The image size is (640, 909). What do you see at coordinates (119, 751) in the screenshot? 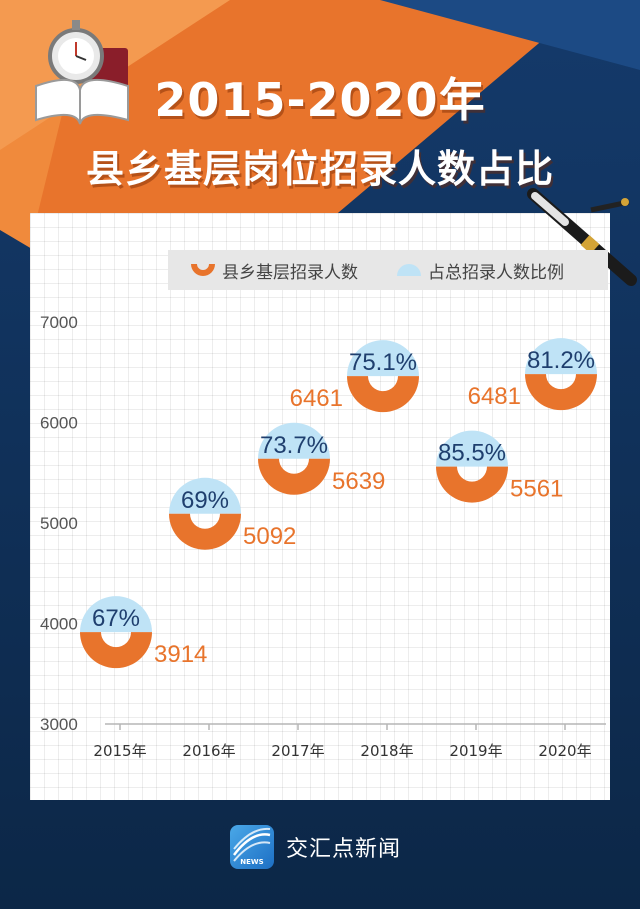
I see `x-tick-label: 2015年` at bounding box center [119, 751].